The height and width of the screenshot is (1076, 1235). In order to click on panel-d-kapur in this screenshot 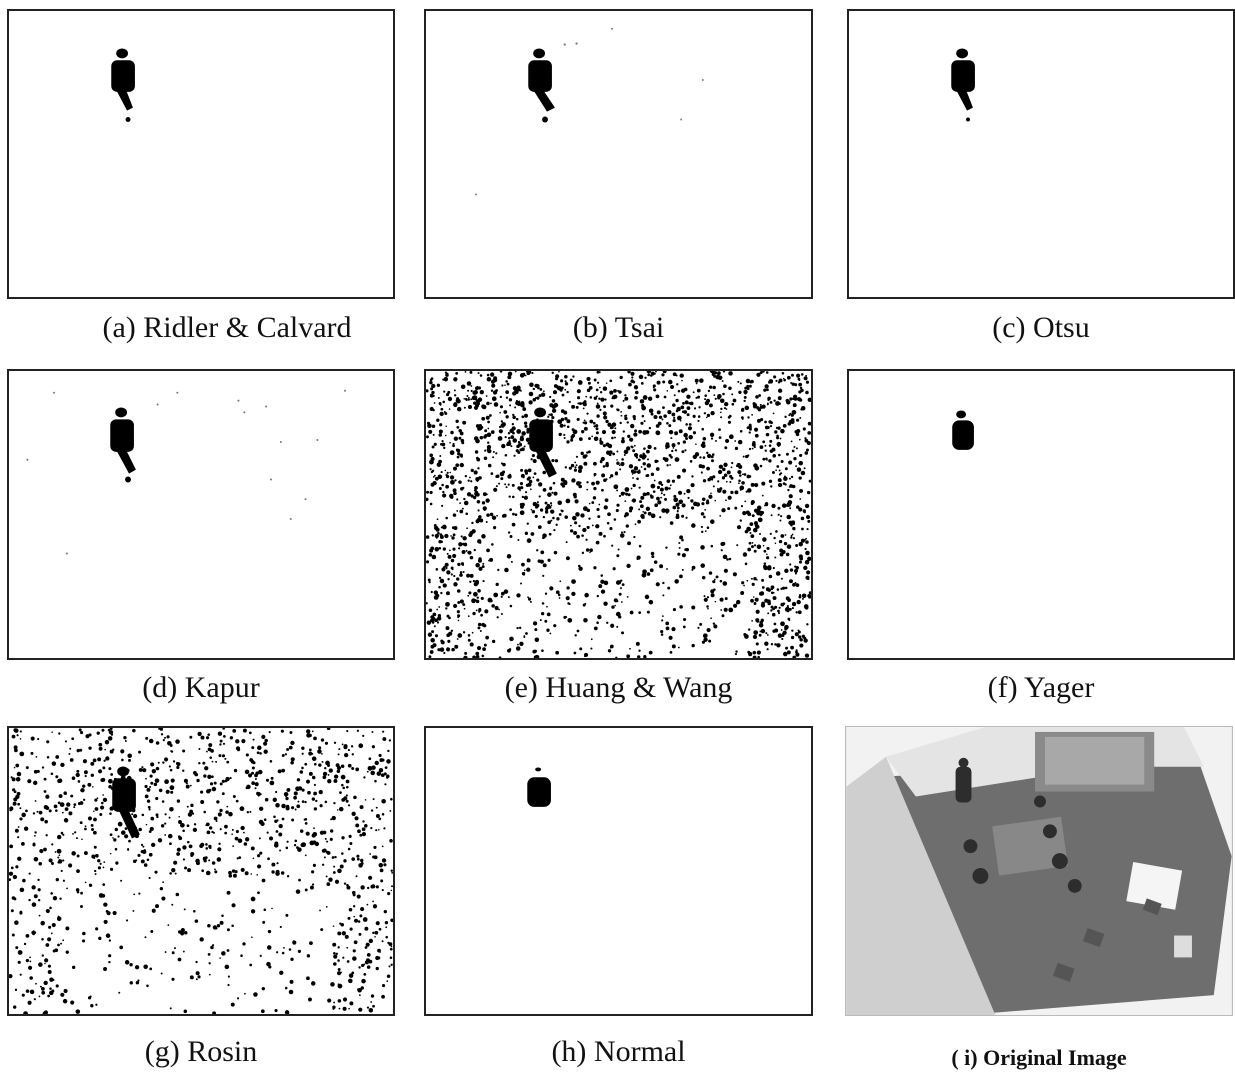, I will do `click(201, 514)`.